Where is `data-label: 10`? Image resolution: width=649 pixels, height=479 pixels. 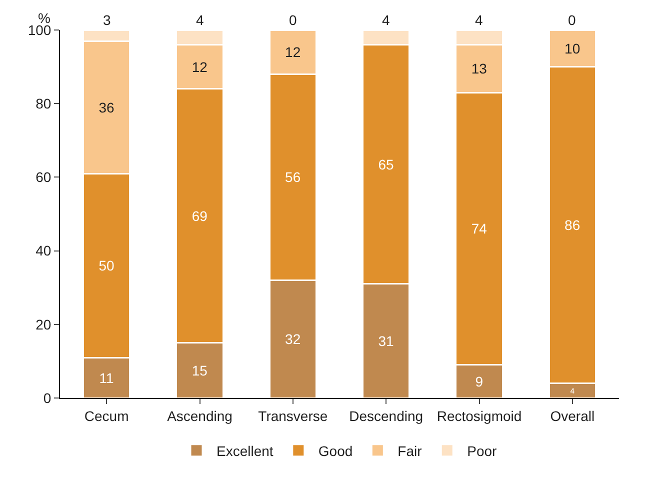
data-label: 10 is located at coordinates (572, 48).